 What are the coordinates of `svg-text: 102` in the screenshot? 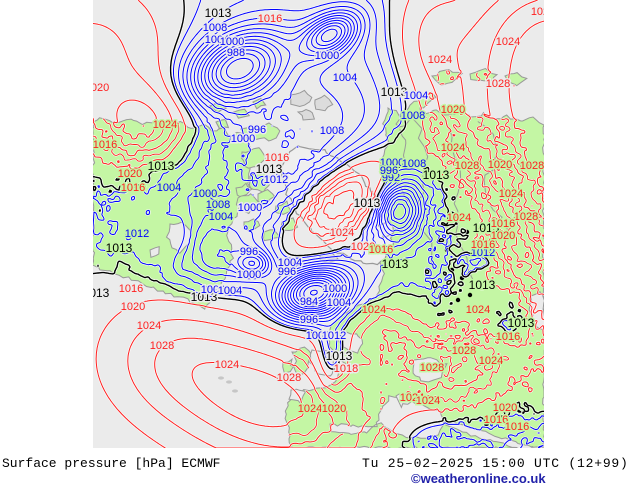 It's located at (540, 12).